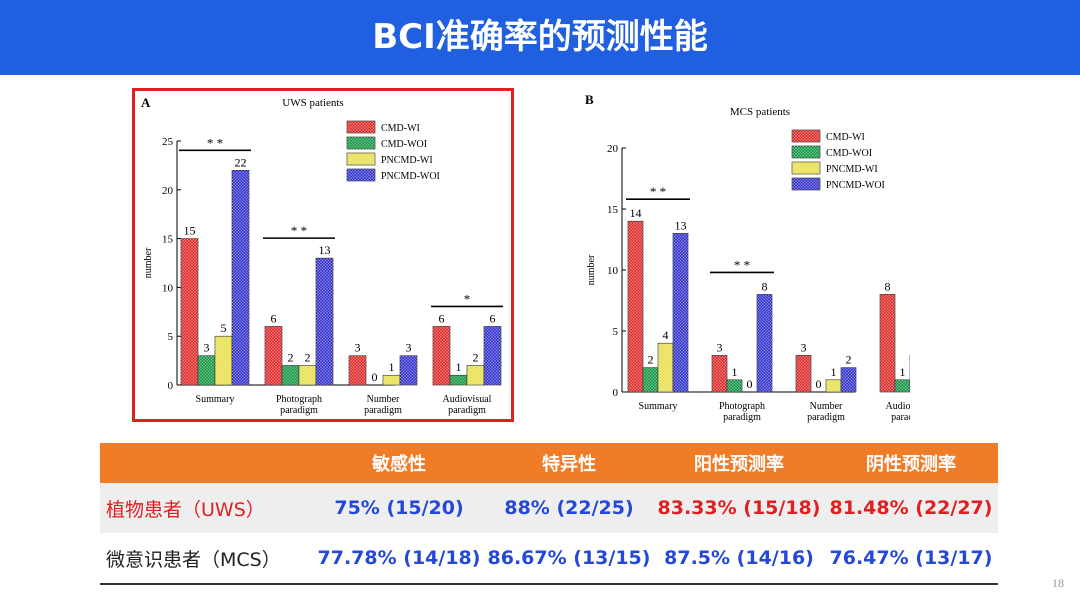  What do you see at coordinates (399, 559) in the screenshot?
I see `cell-mcs-sensitivity: 77.78% (14/18)` at bounding box center [399, 559].